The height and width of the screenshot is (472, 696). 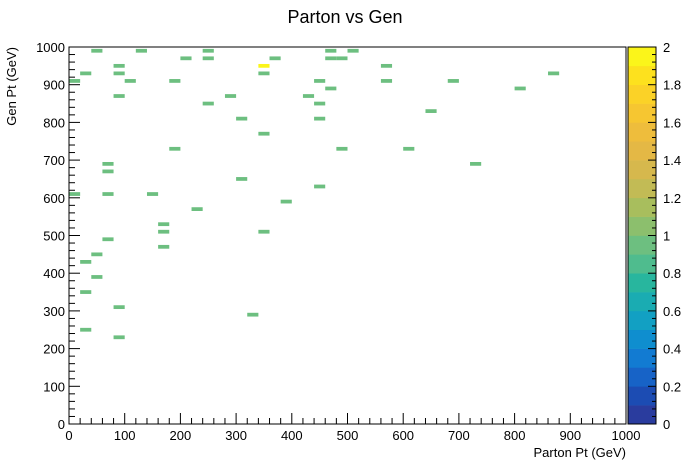 What do you see at coordinates (459, 435) in the screenshot?
I see `x-tick-label: 700` at bounding box center [459, 435].